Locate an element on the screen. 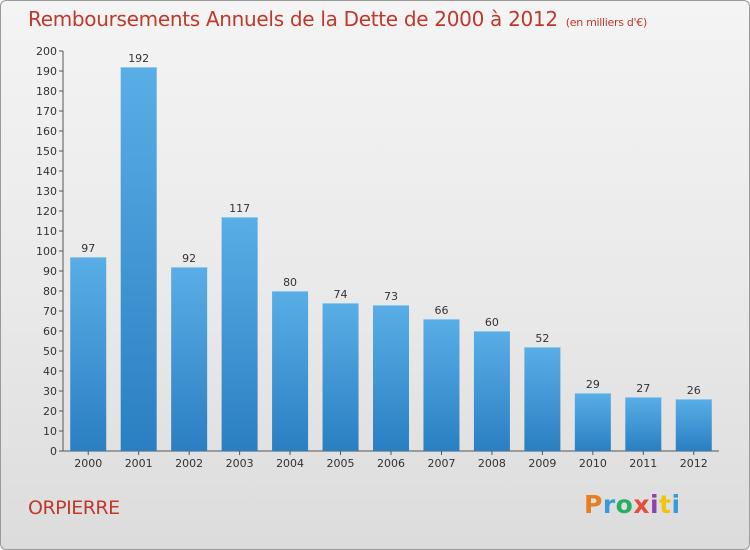 This screenshot has height=550, width=750. commune-name: ORPIERRE is located at coordinates (74, 508).